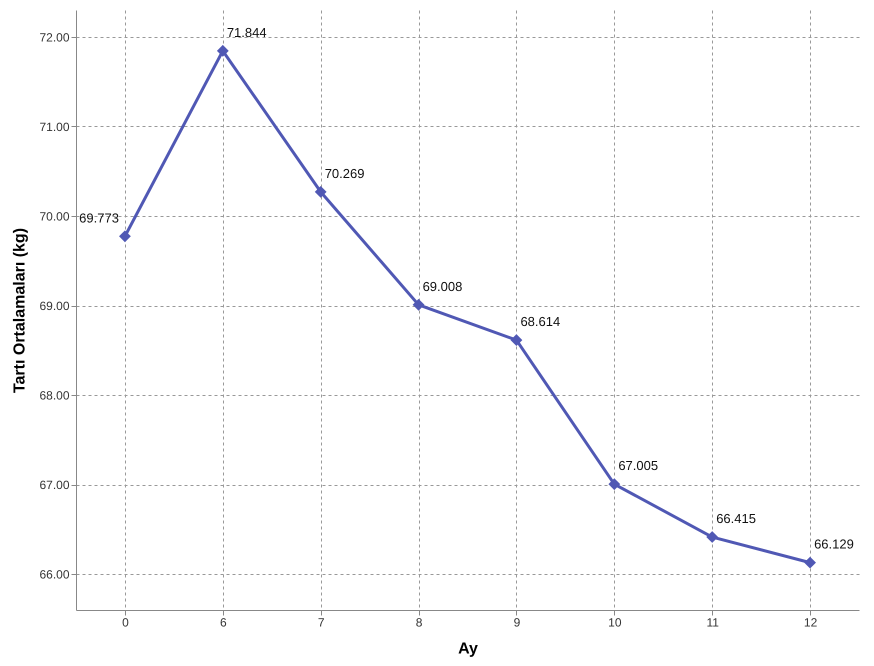  Describe the element at coordinates (736, 518) in the screenshot. I see `data-label: 66.415` at that location.